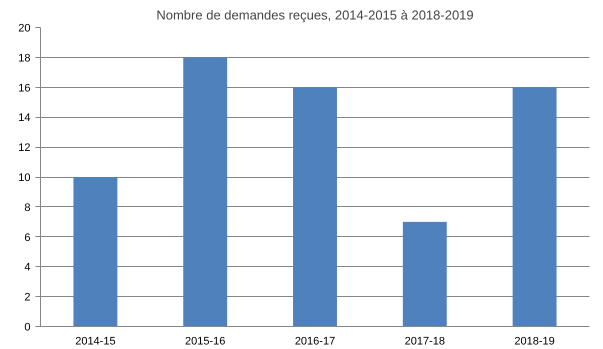  What do you see at coordinates (24, 88) in the screenshot?
I see `y-tick-label: 16` at bounding box center [24, 88].